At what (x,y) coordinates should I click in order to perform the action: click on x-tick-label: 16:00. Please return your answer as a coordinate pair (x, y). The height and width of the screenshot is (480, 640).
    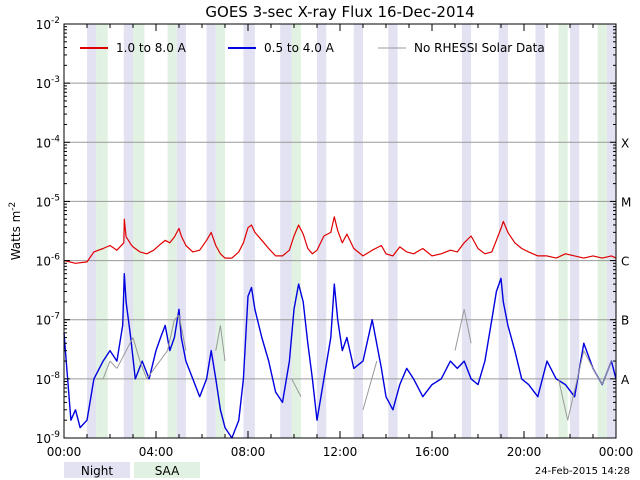
    Looking at the image, I should click on (432, 452).